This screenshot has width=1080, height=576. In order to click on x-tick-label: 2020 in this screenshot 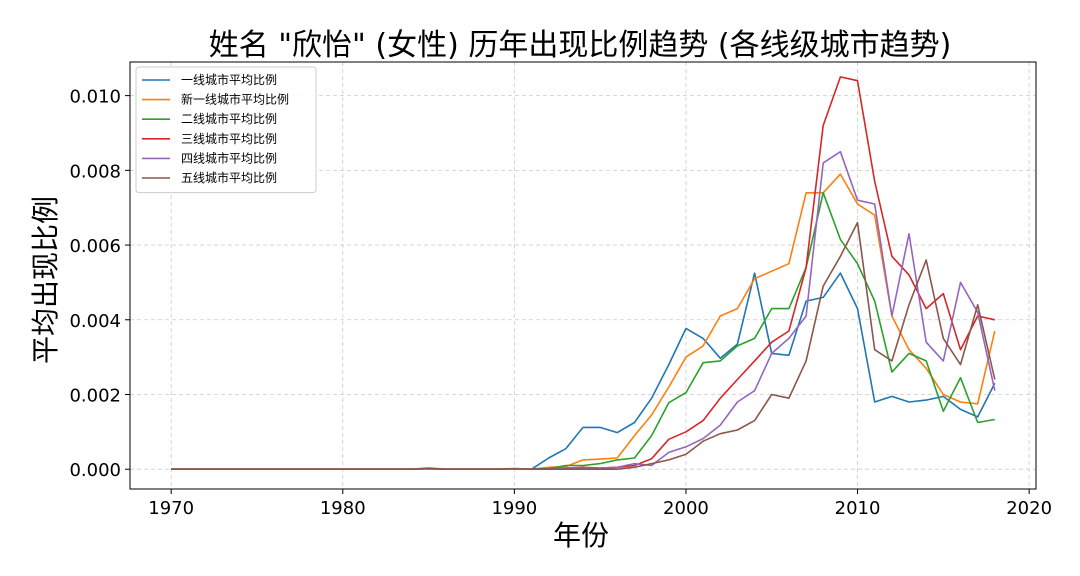, I will do `click(1029, 508)`.